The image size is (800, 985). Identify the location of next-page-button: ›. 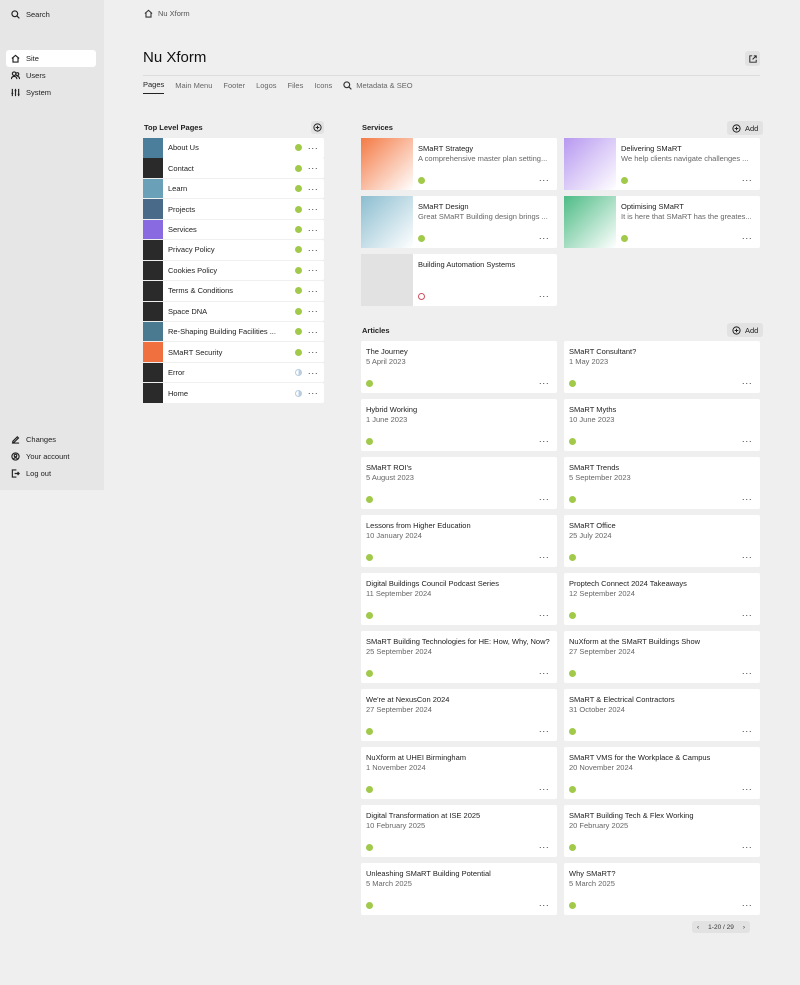
(744, 927).